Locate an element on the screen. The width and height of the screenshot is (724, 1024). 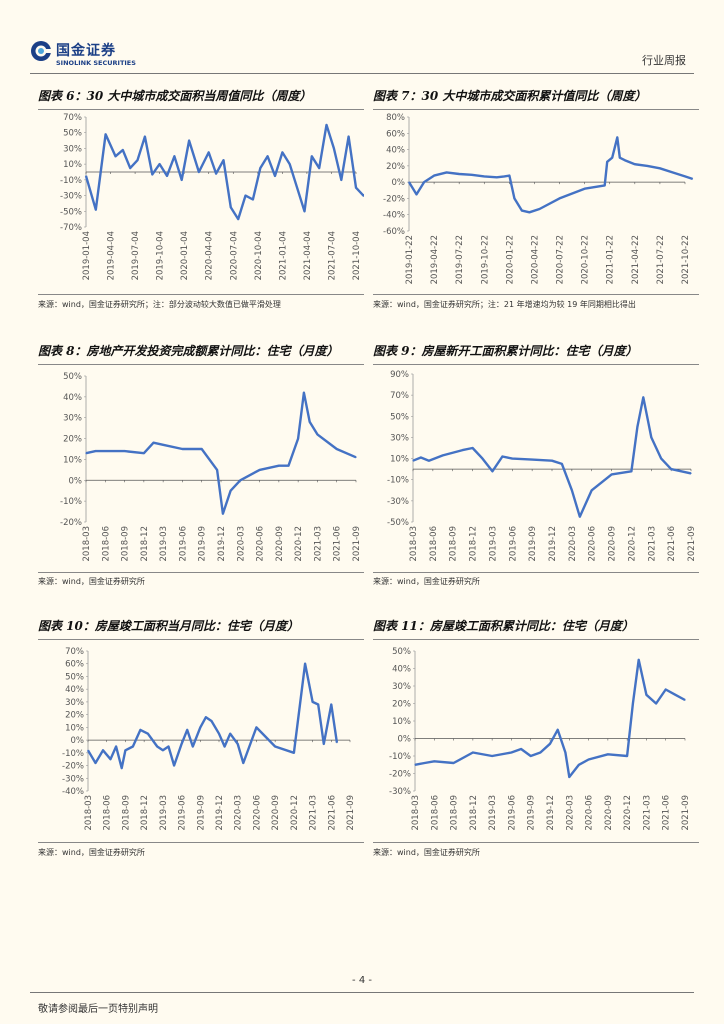
x-tick-label: 2019-06 is located at coordinates (183, 544).